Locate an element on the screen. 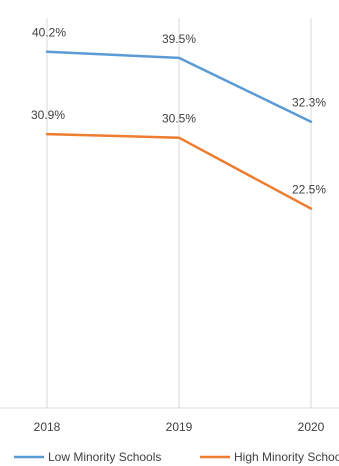  x-tick-label: 2019 is located at coordinates (179, 427).